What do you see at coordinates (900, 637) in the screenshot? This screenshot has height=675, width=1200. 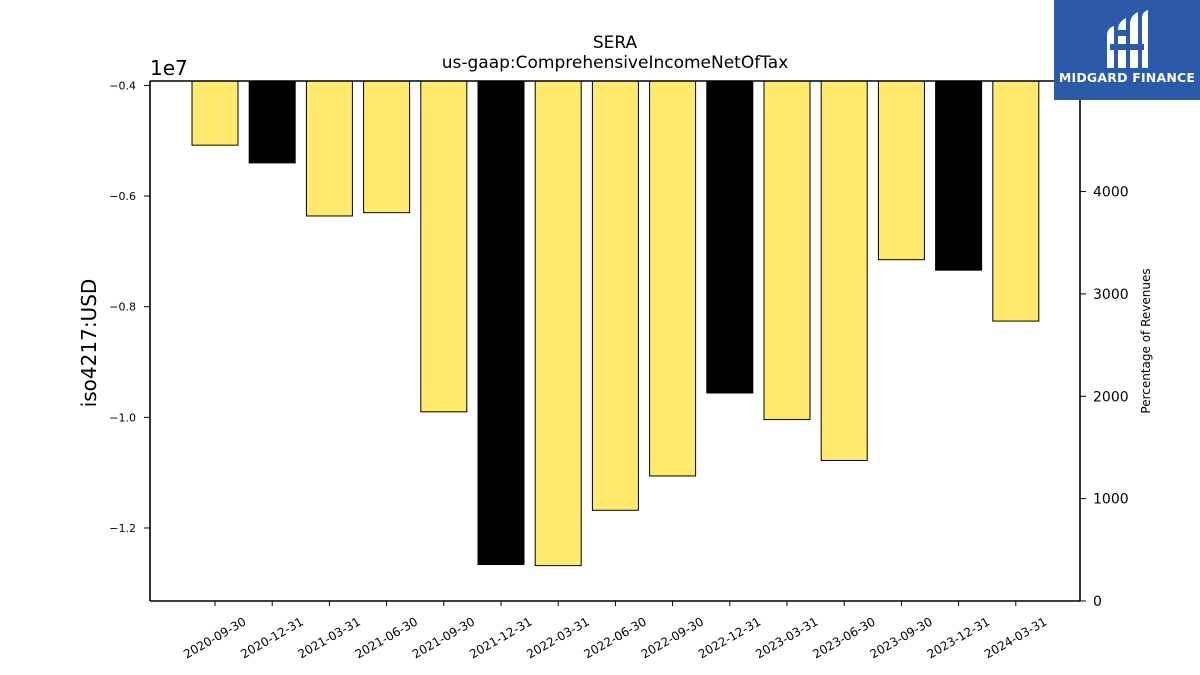 I see `x-tick-label: 2023-09-30` at bounding box center [900, 637].